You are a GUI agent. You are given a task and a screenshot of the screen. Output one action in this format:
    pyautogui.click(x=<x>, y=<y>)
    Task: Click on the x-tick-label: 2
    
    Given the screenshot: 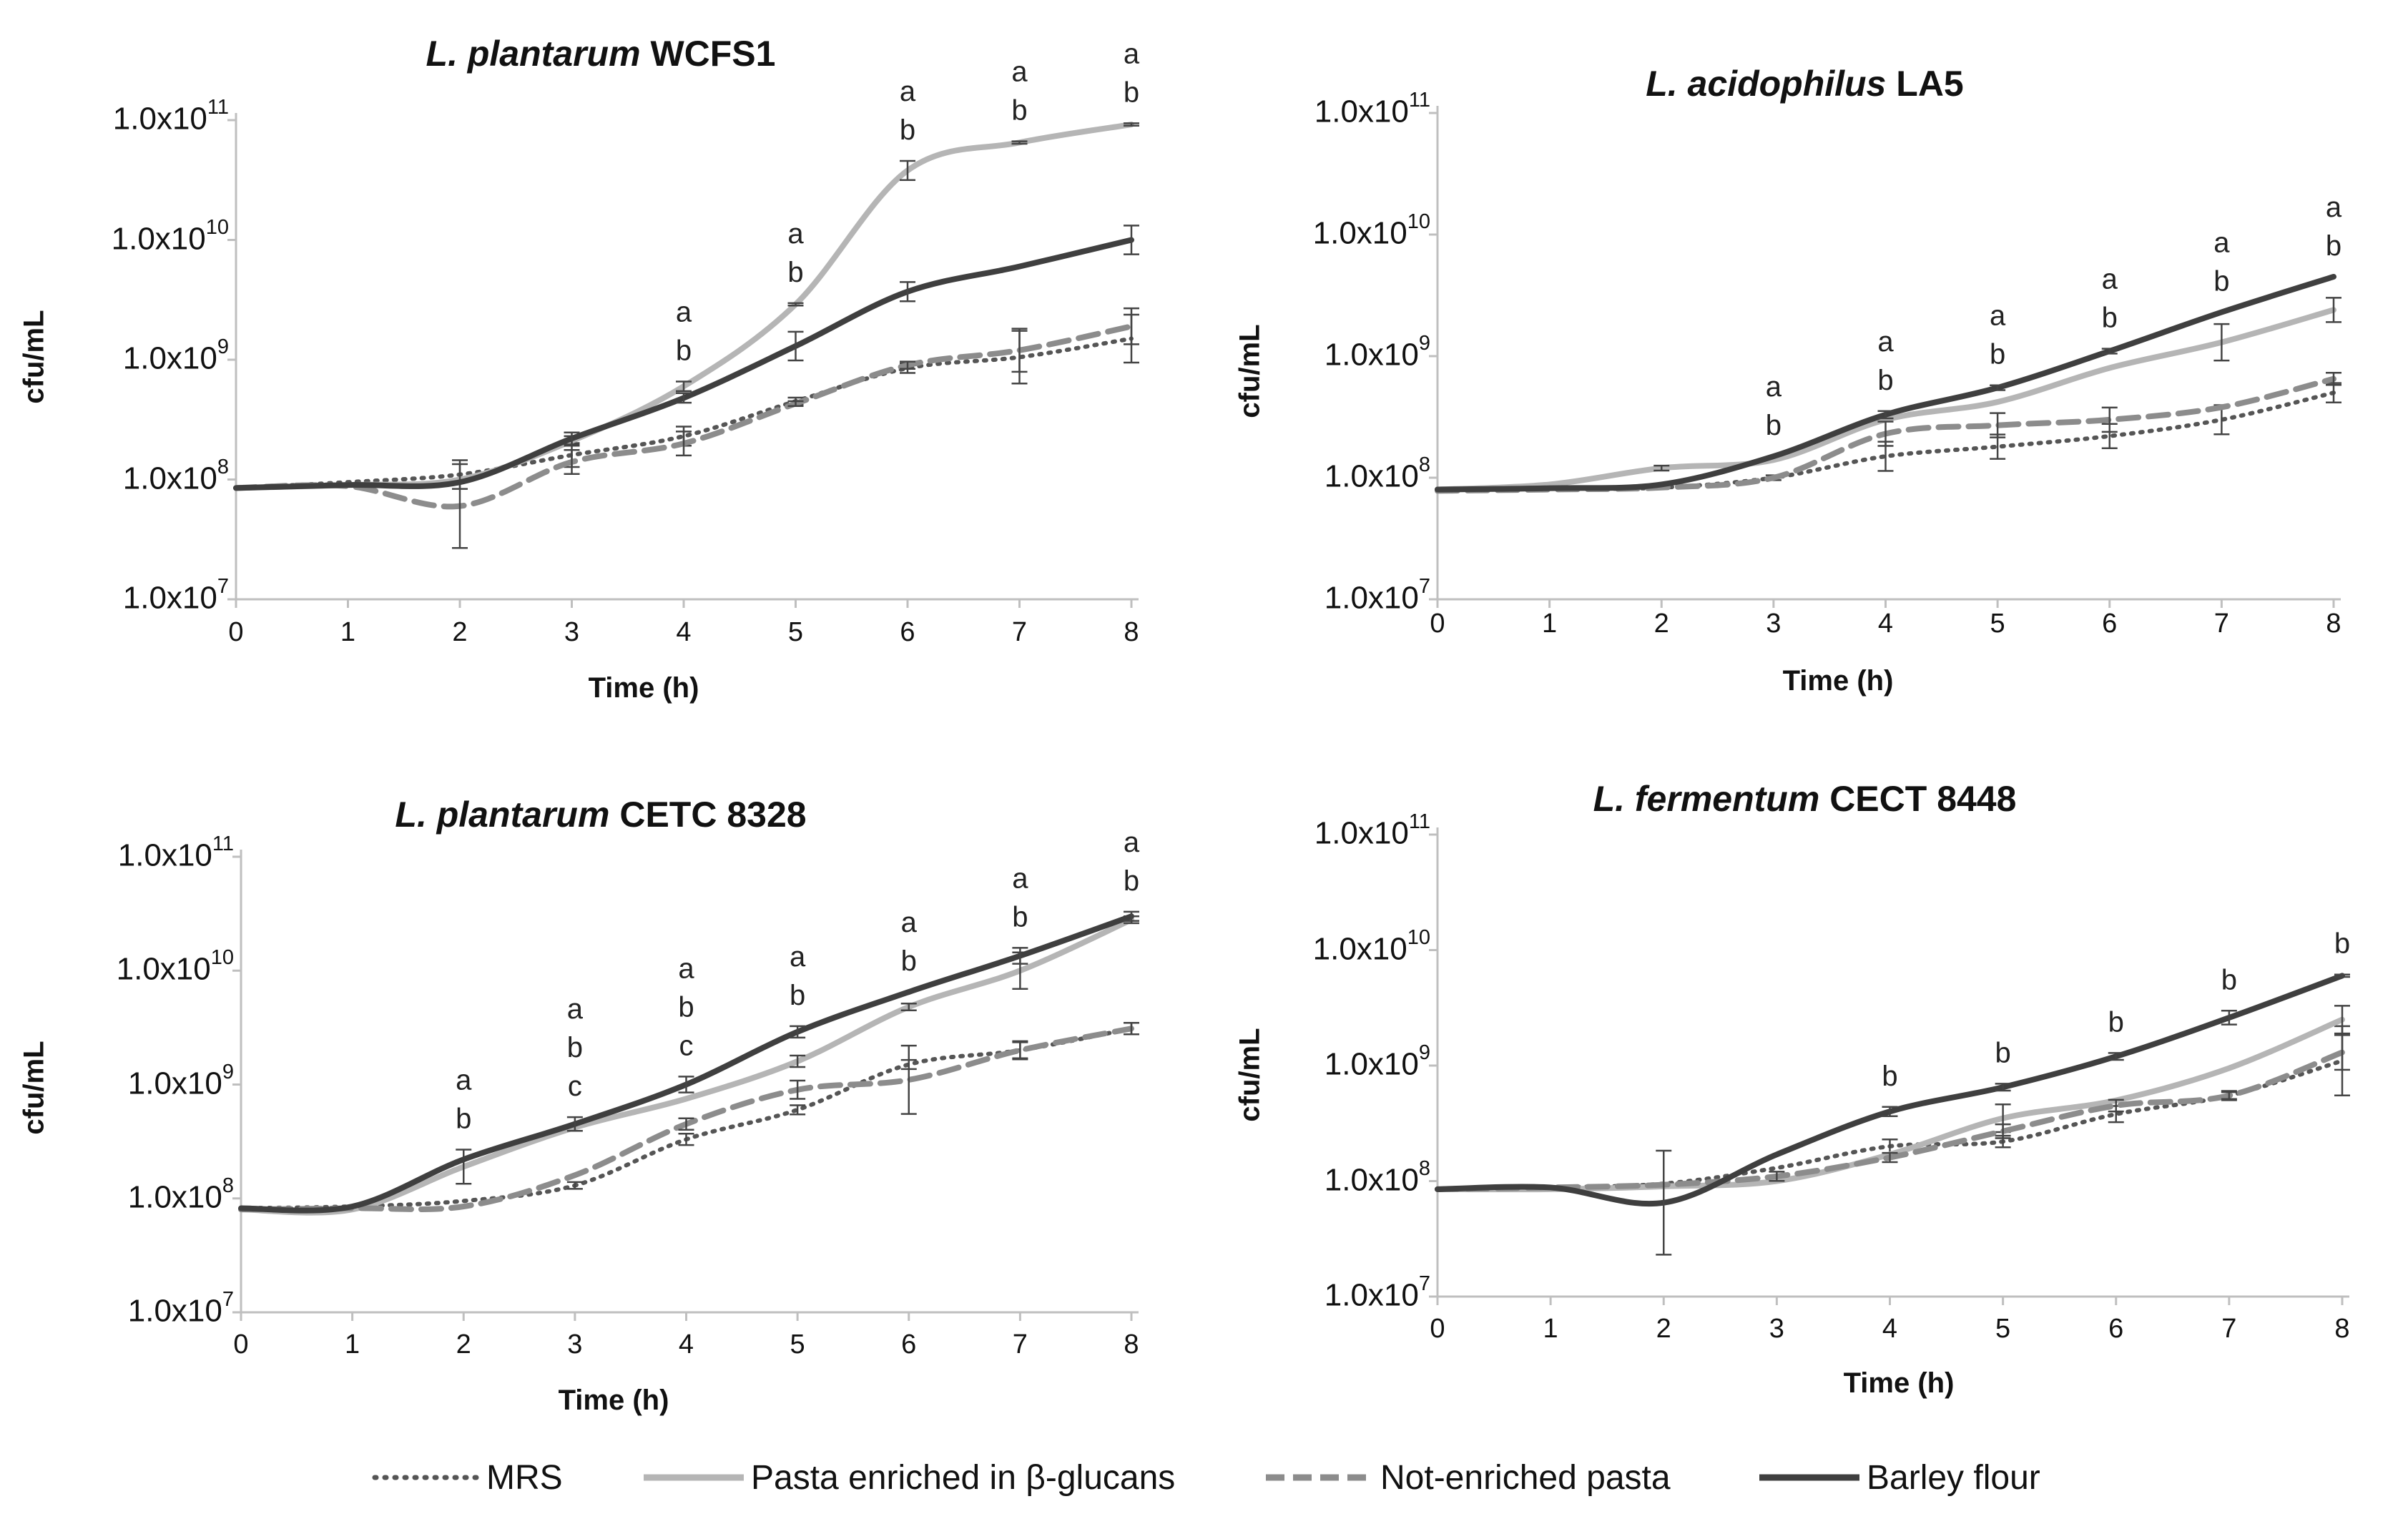 What is the action you would take?
    pyautogui.click(x=464, y=1344)
    